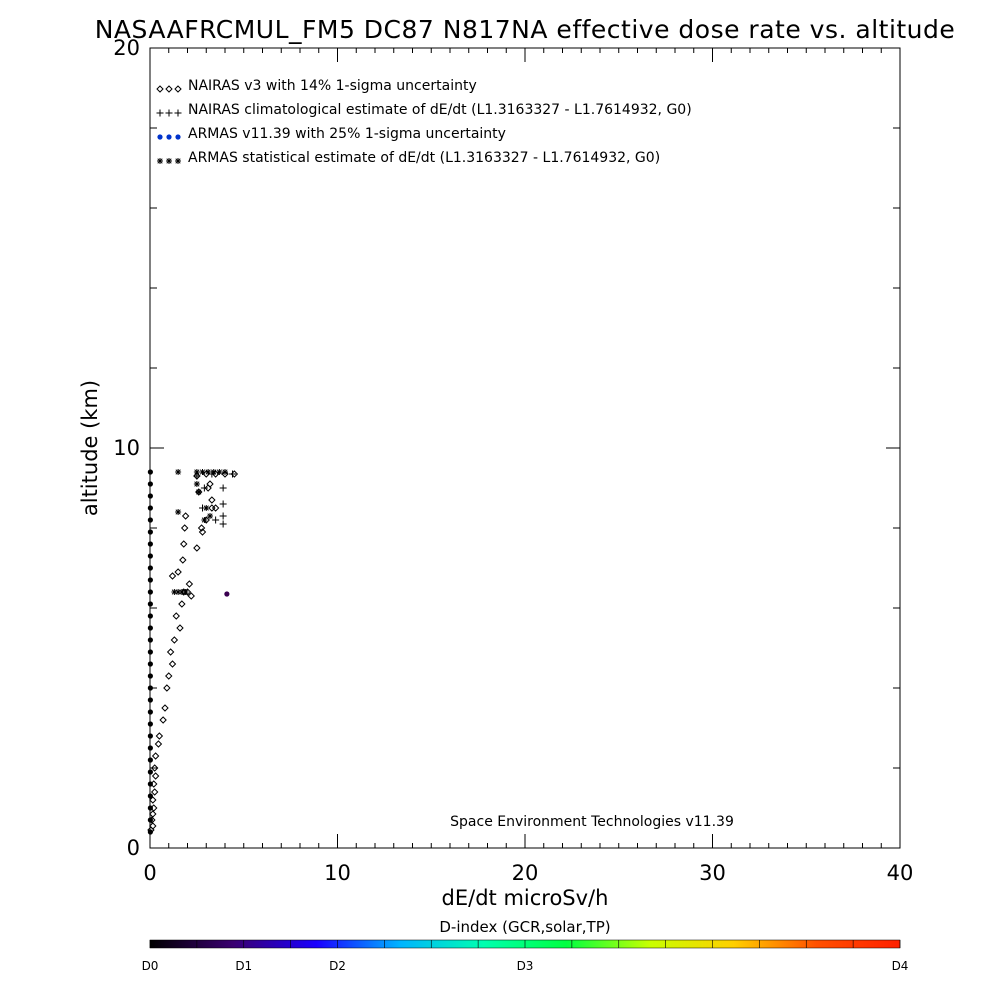  I want to click on colorbar-label: D3, so click(525, 966).